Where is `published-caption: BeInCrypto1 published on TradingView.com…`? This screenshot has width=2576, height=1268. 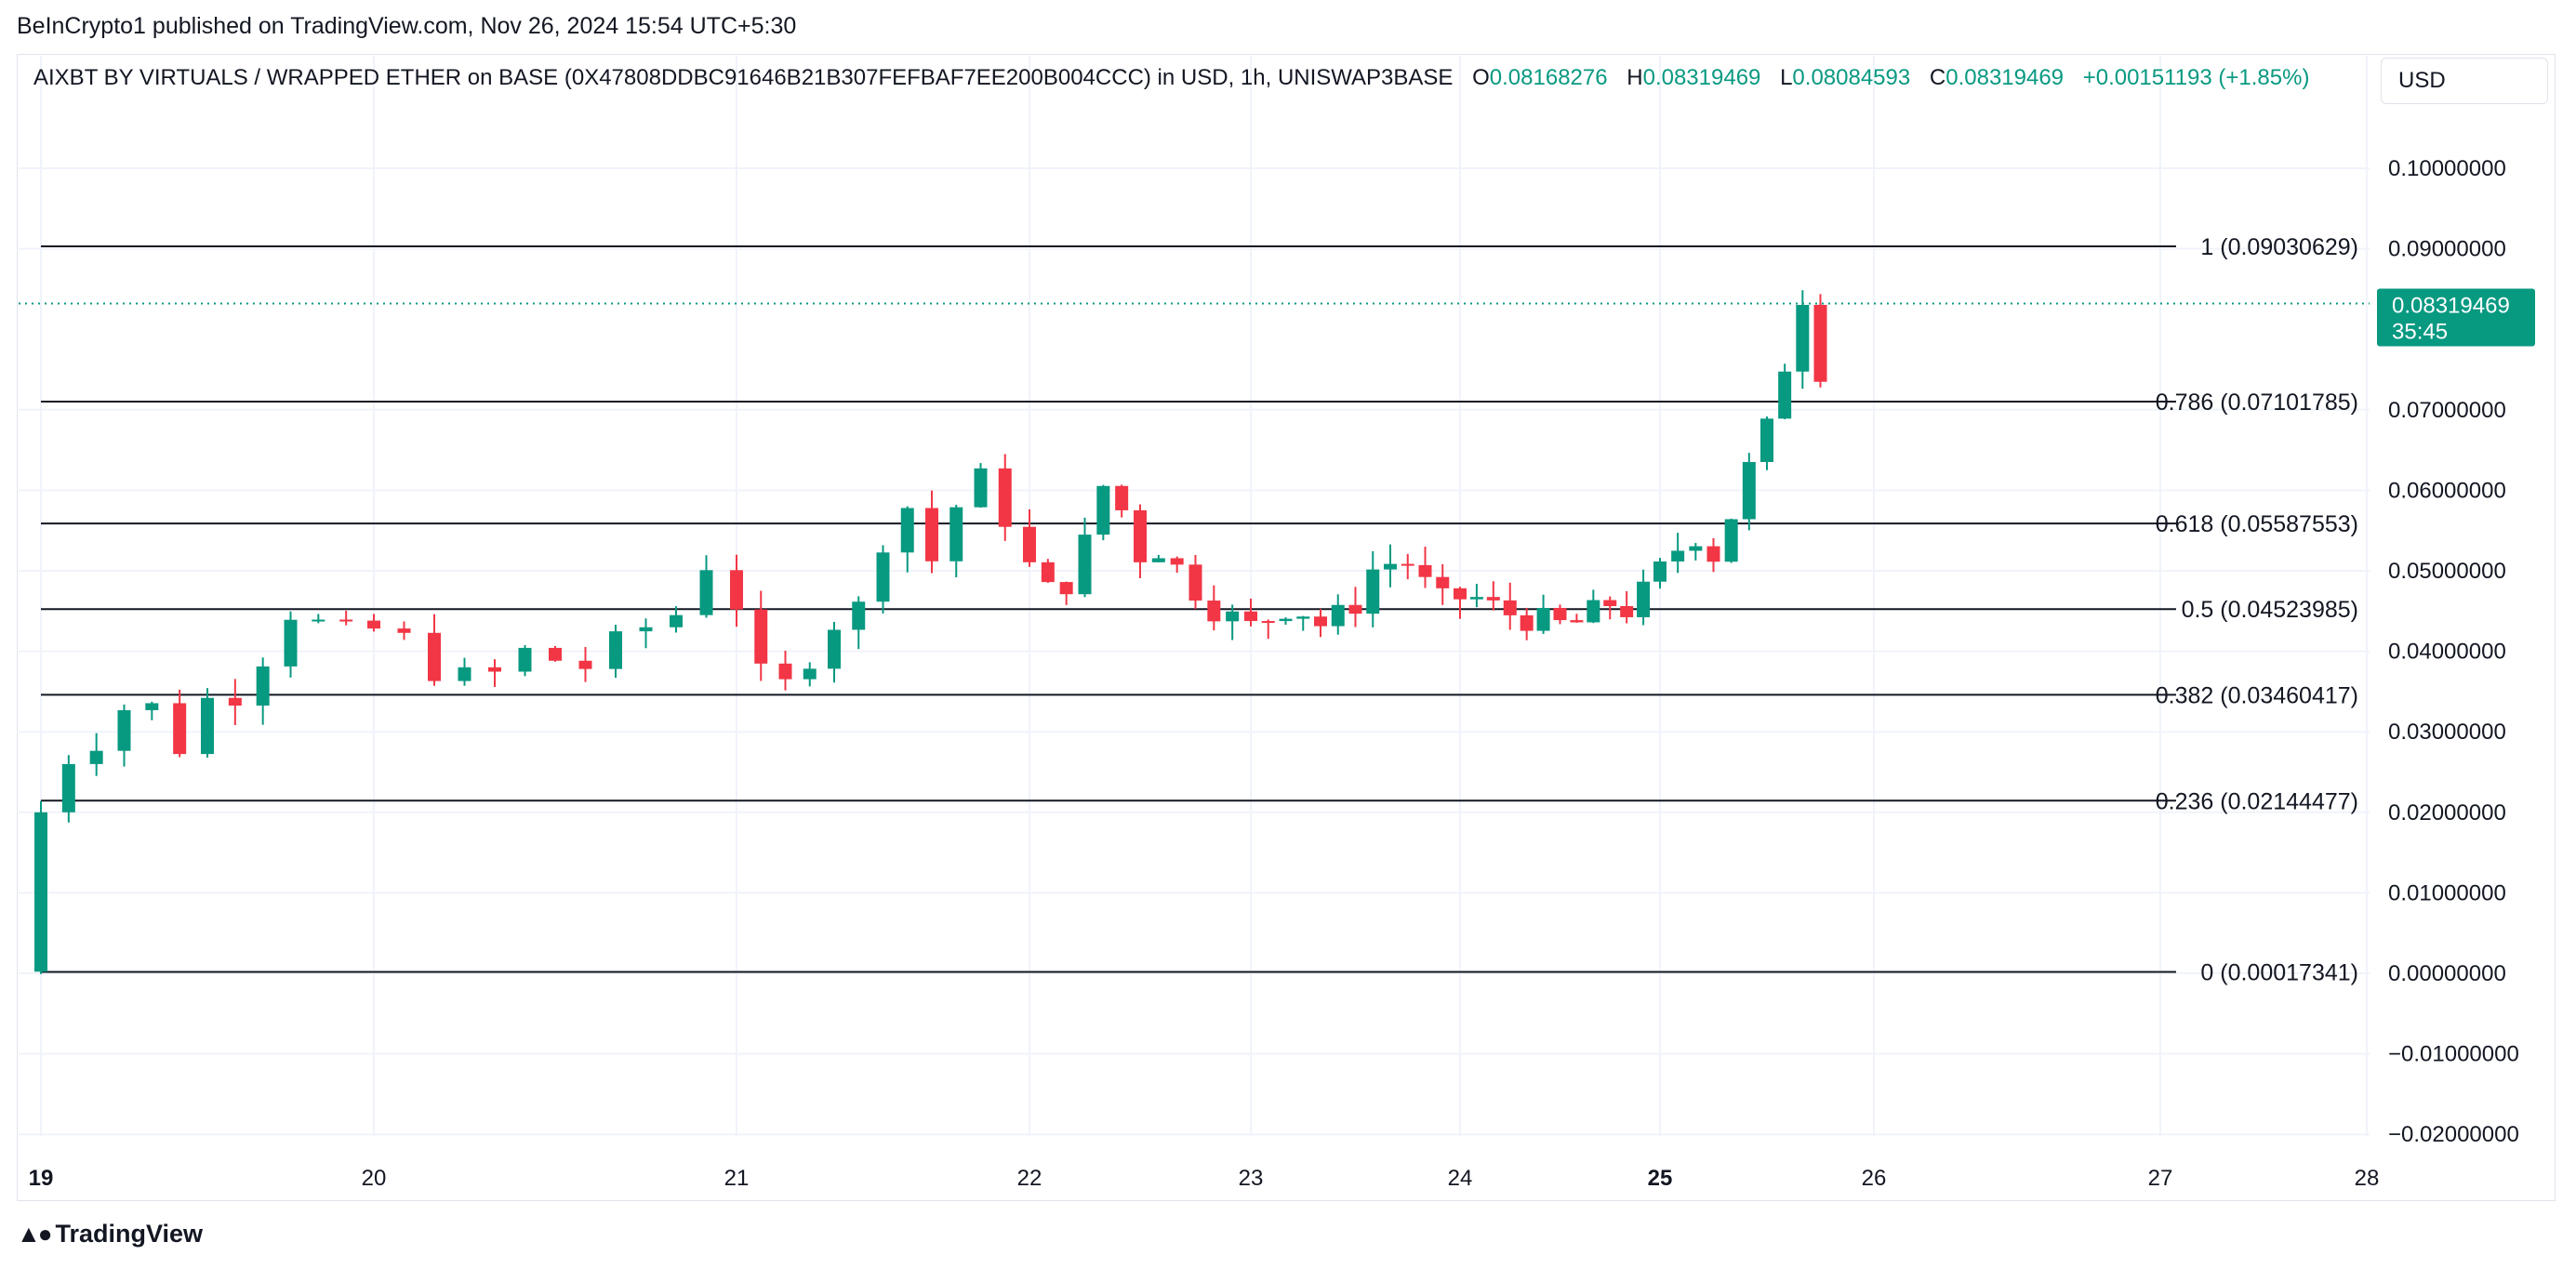
published-caption: BeInCrypto1 published on TradingView.com… is located at coordinates (407, 26).